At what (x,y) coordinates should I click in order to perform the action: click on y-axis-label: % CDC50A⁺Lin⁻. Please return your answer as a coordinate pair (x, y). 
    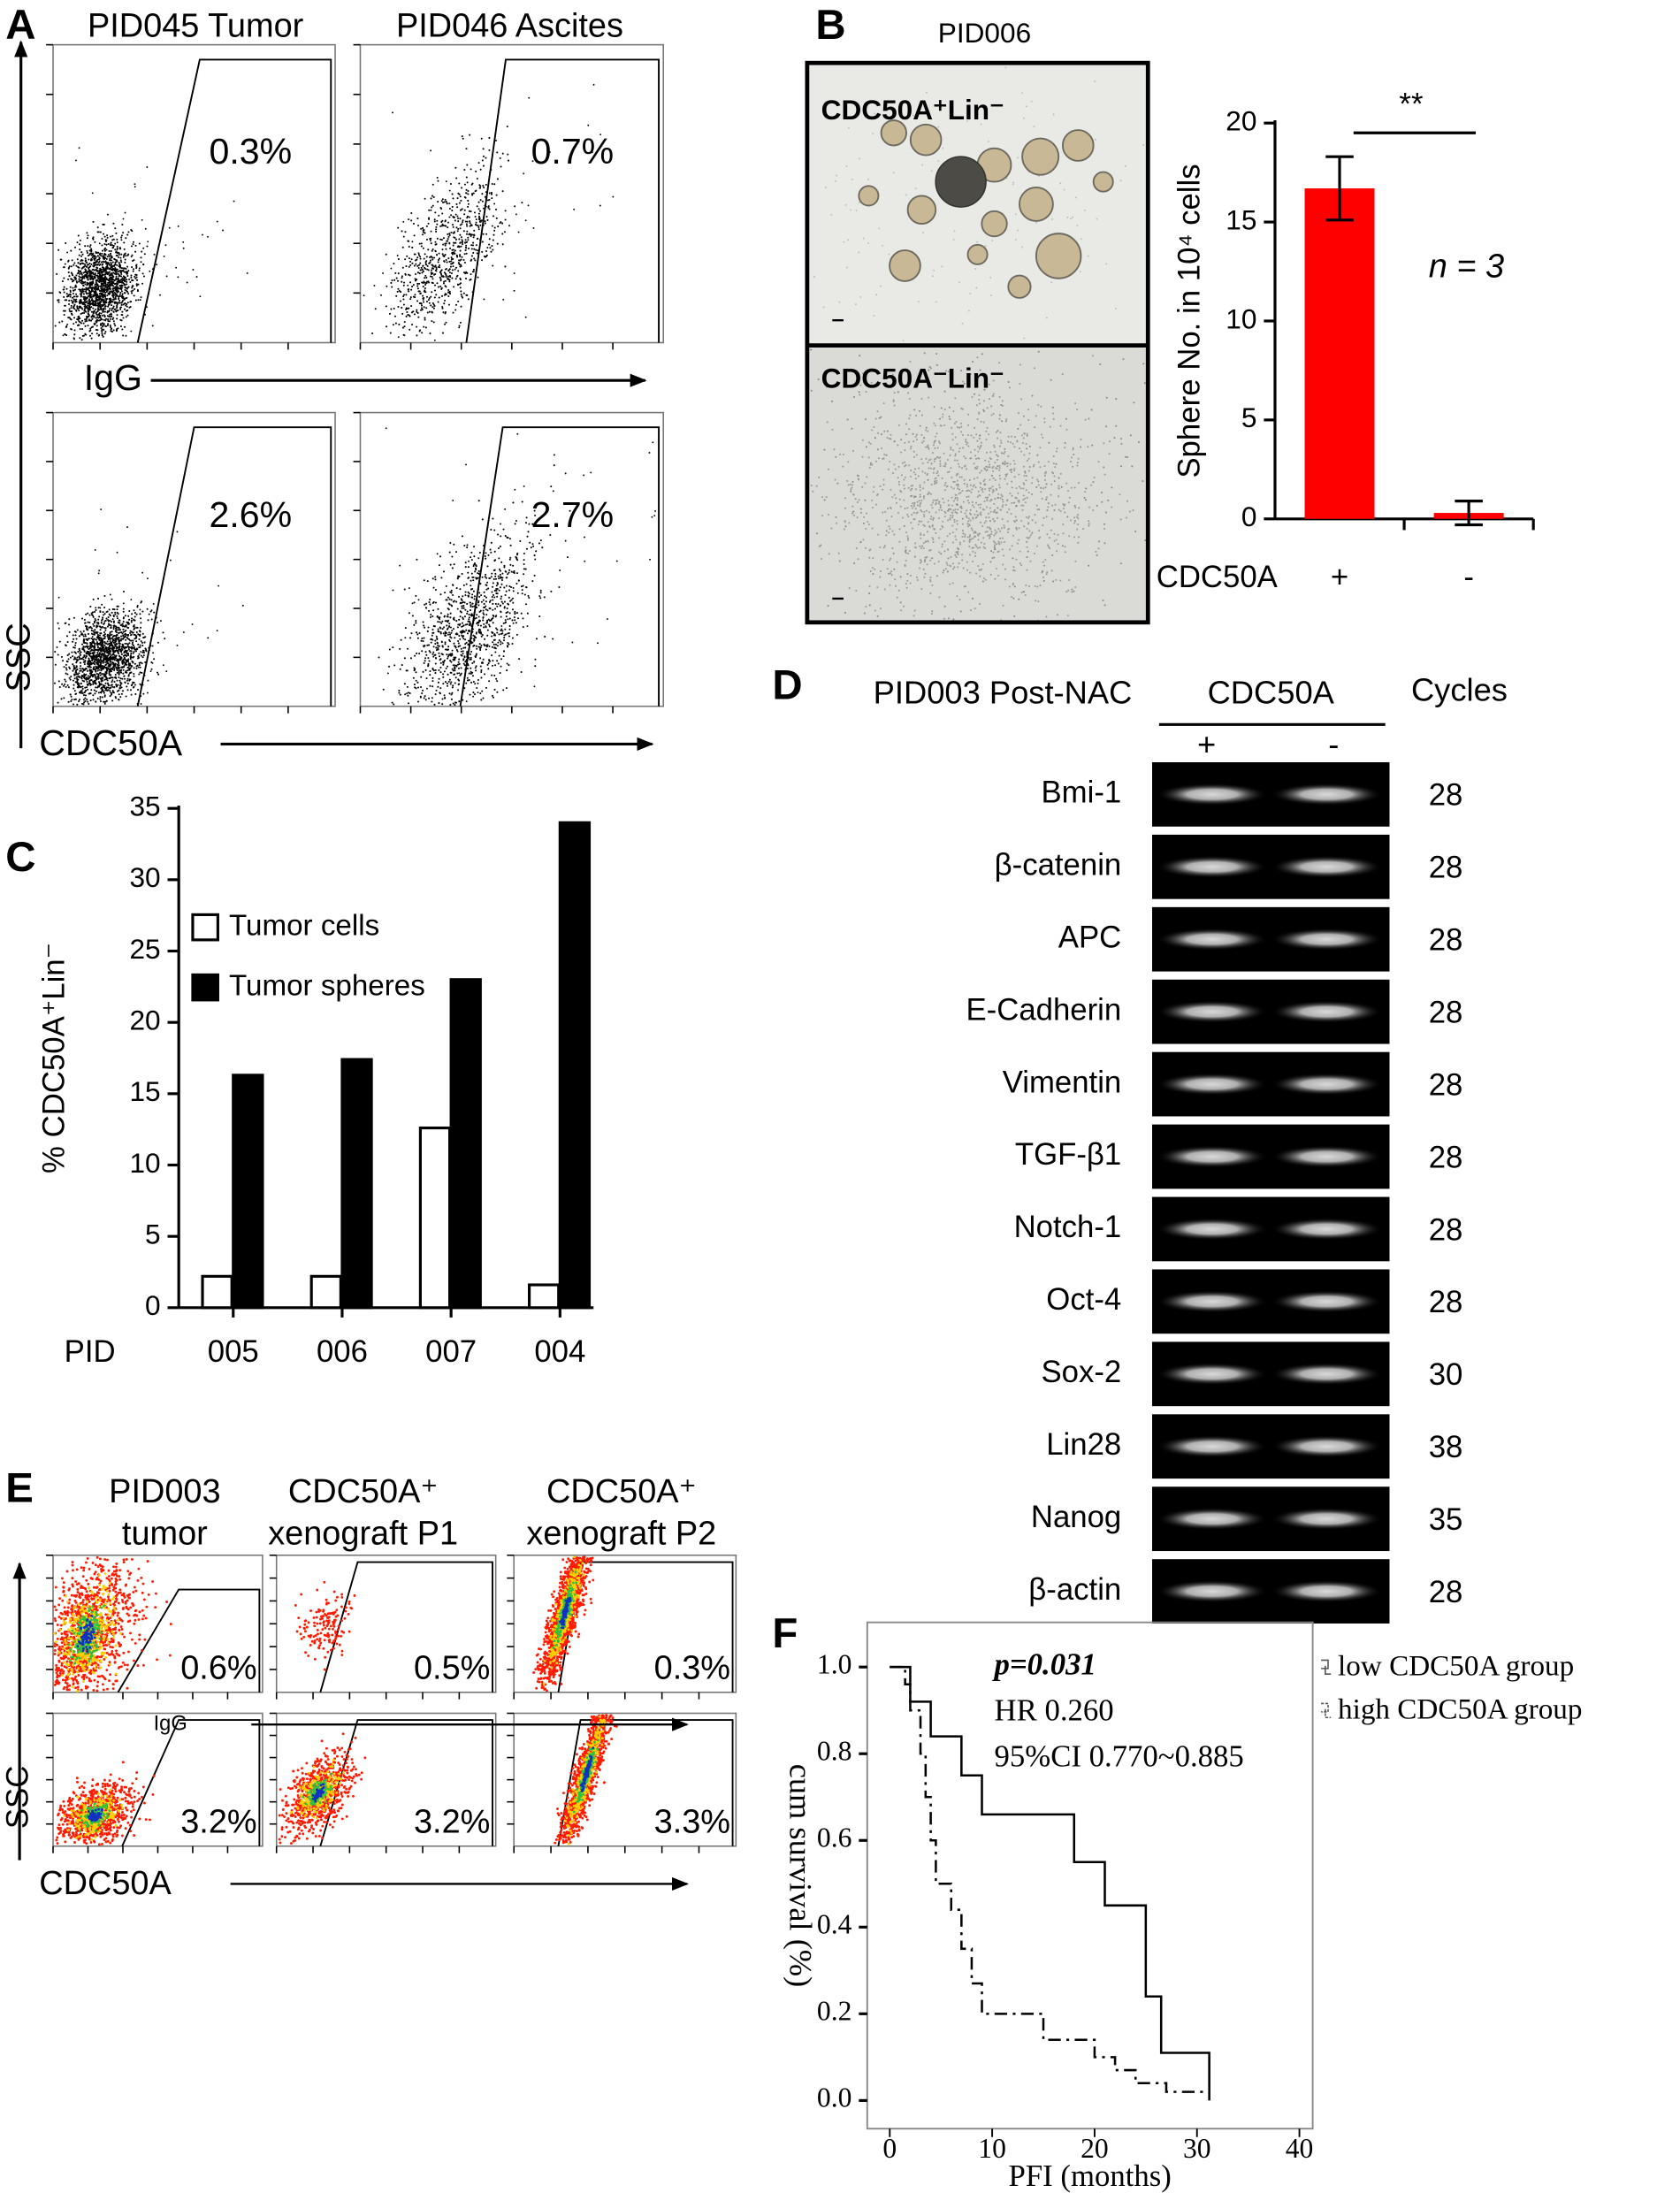
    Looking at the image, I should click on (54, 1058).